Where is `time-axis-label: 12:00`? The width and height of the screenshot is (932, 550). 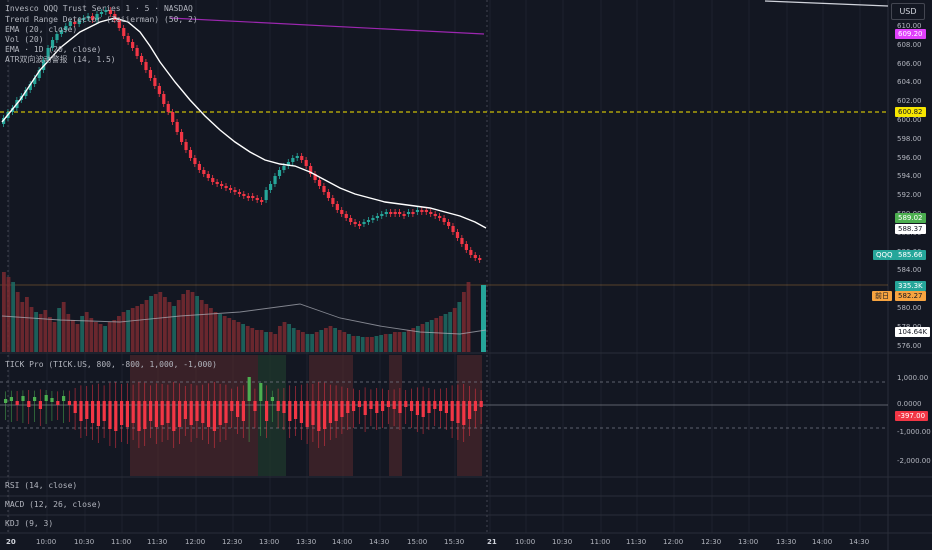 time-axis-label: 12:00 is located at coordinates (673, 542).